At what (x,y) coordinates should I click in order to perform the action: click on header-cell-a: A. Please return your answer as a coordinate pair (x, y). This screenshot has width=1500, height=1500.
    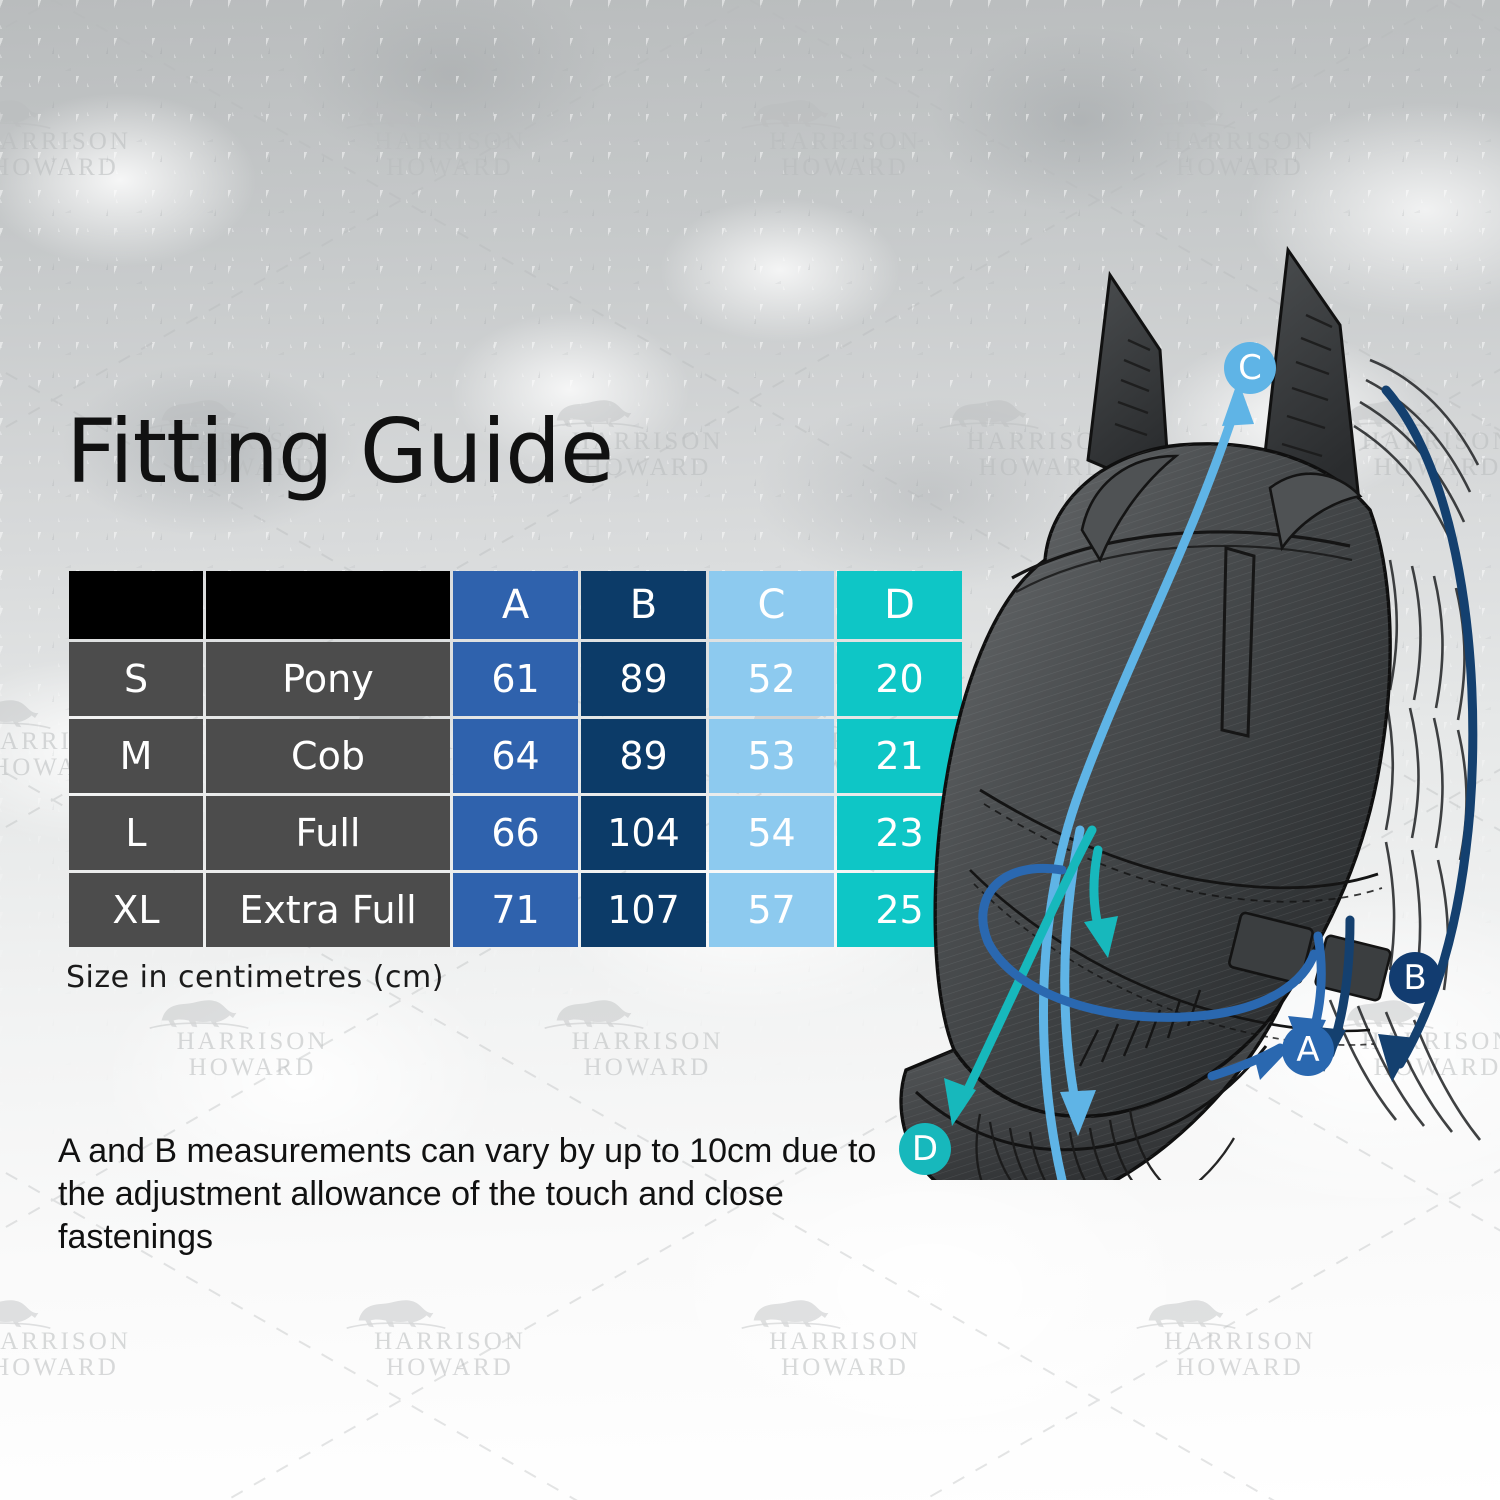
    Looking at the image, I should click on (515, 605).